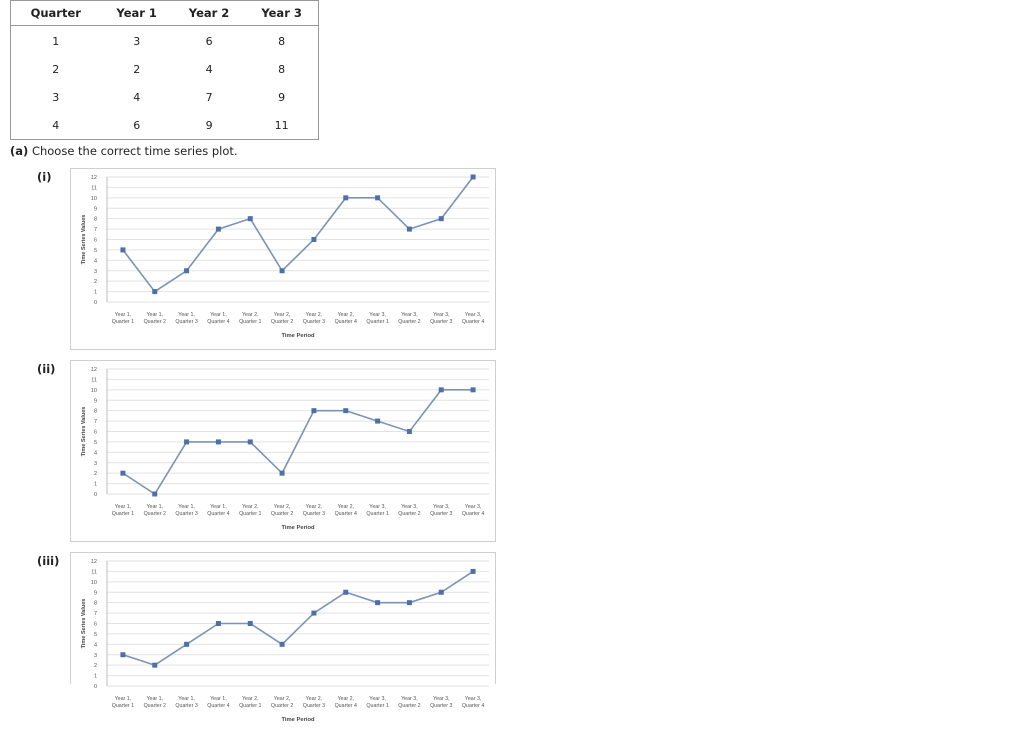 This screenshot has height=737, width=1024. What do you see at coordinates (95, 604) in the screenshot?
I see `y-tick-label: 8` at bounding box center [95, 604].